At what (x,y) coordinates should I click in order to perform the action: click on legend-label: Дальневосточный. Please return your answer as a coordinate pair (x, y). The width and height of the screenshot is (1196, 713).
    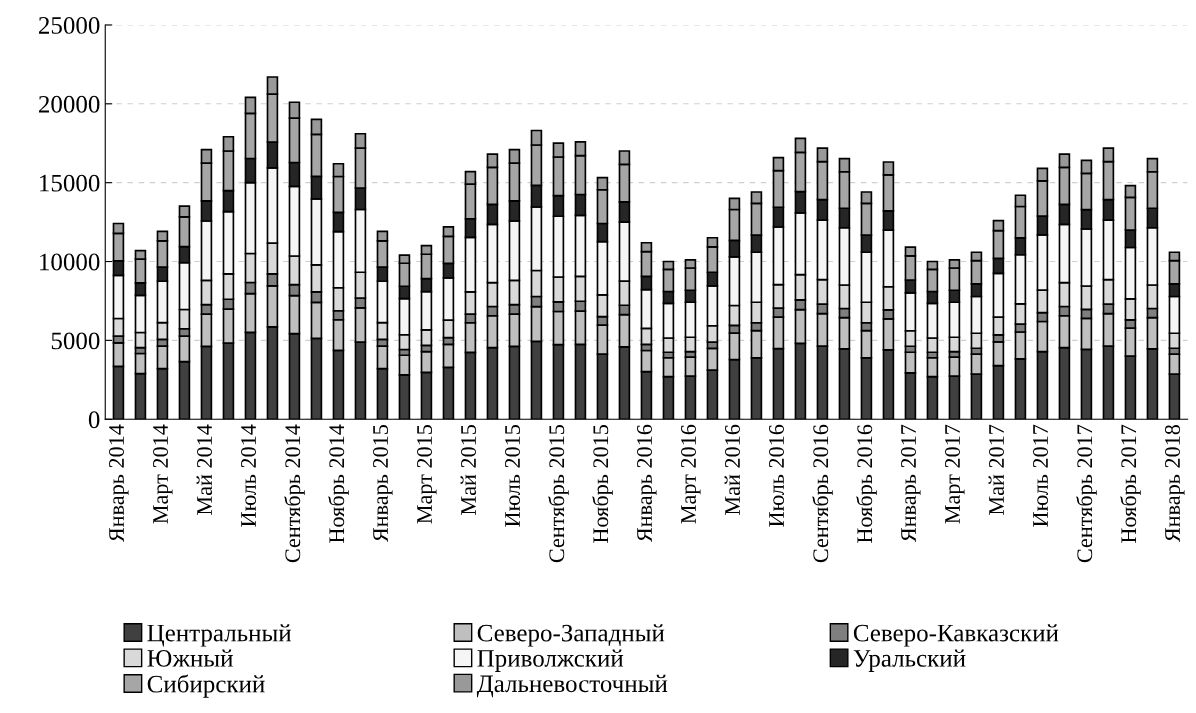
    Looking at the image, I should click on (572, 686).